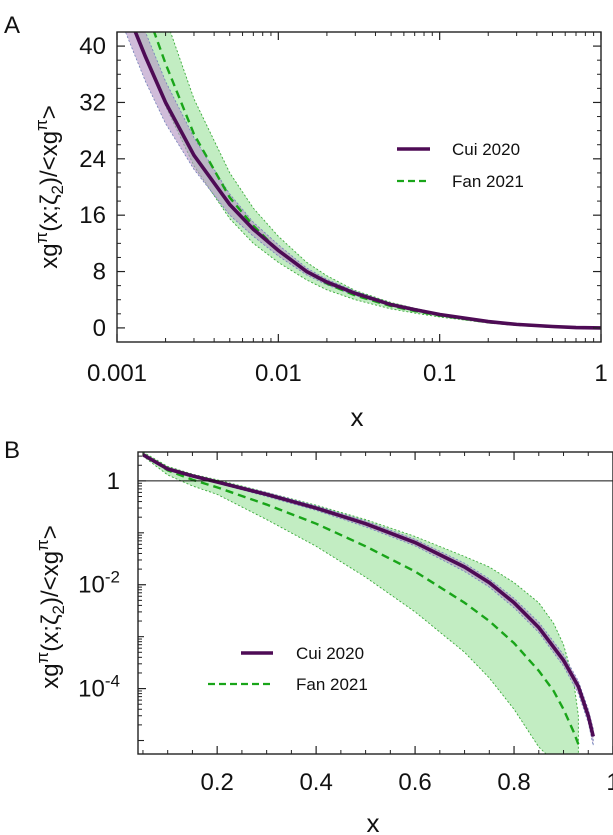  I want to click on panel-a-y-tick-label: 16, so click(92, 215).